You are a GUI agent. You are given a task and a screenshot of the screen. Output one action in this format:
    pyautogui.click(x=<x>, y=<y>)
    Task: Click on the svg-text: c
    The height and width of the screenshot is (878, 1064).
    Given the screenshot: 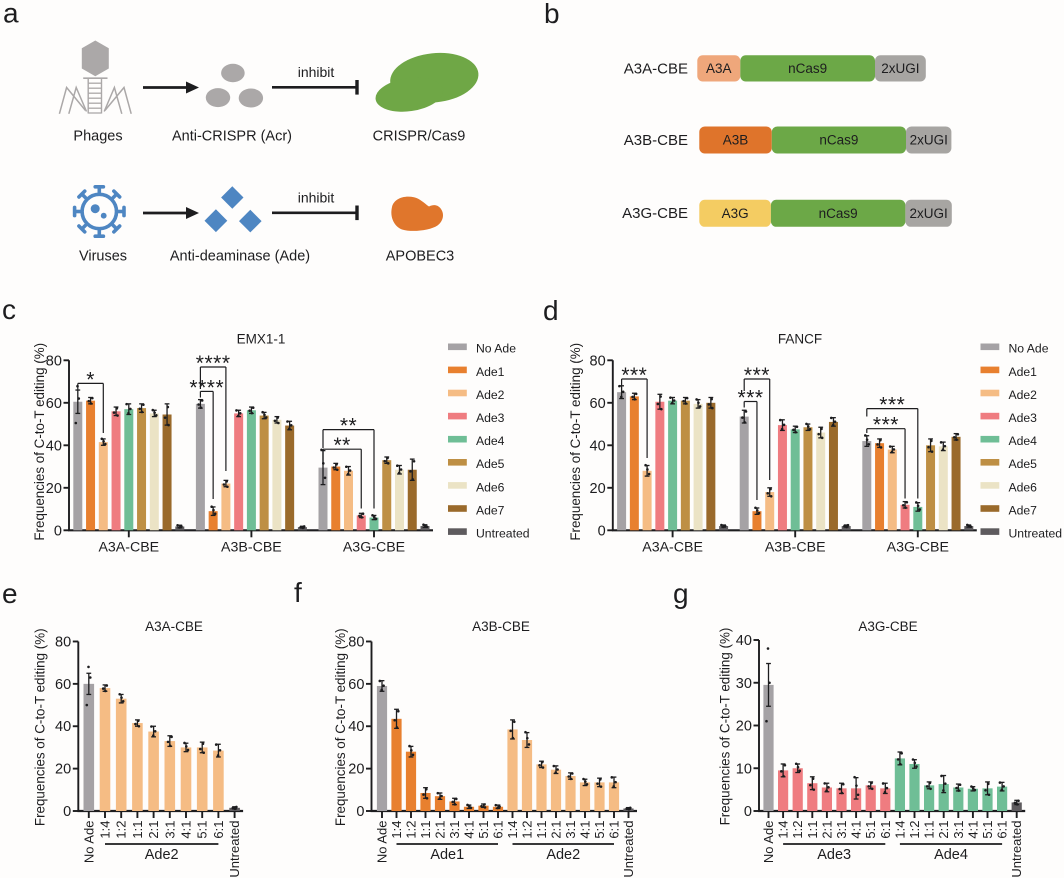 What is the action you would take?
    pyautogui.click(x=9, y=309)
    